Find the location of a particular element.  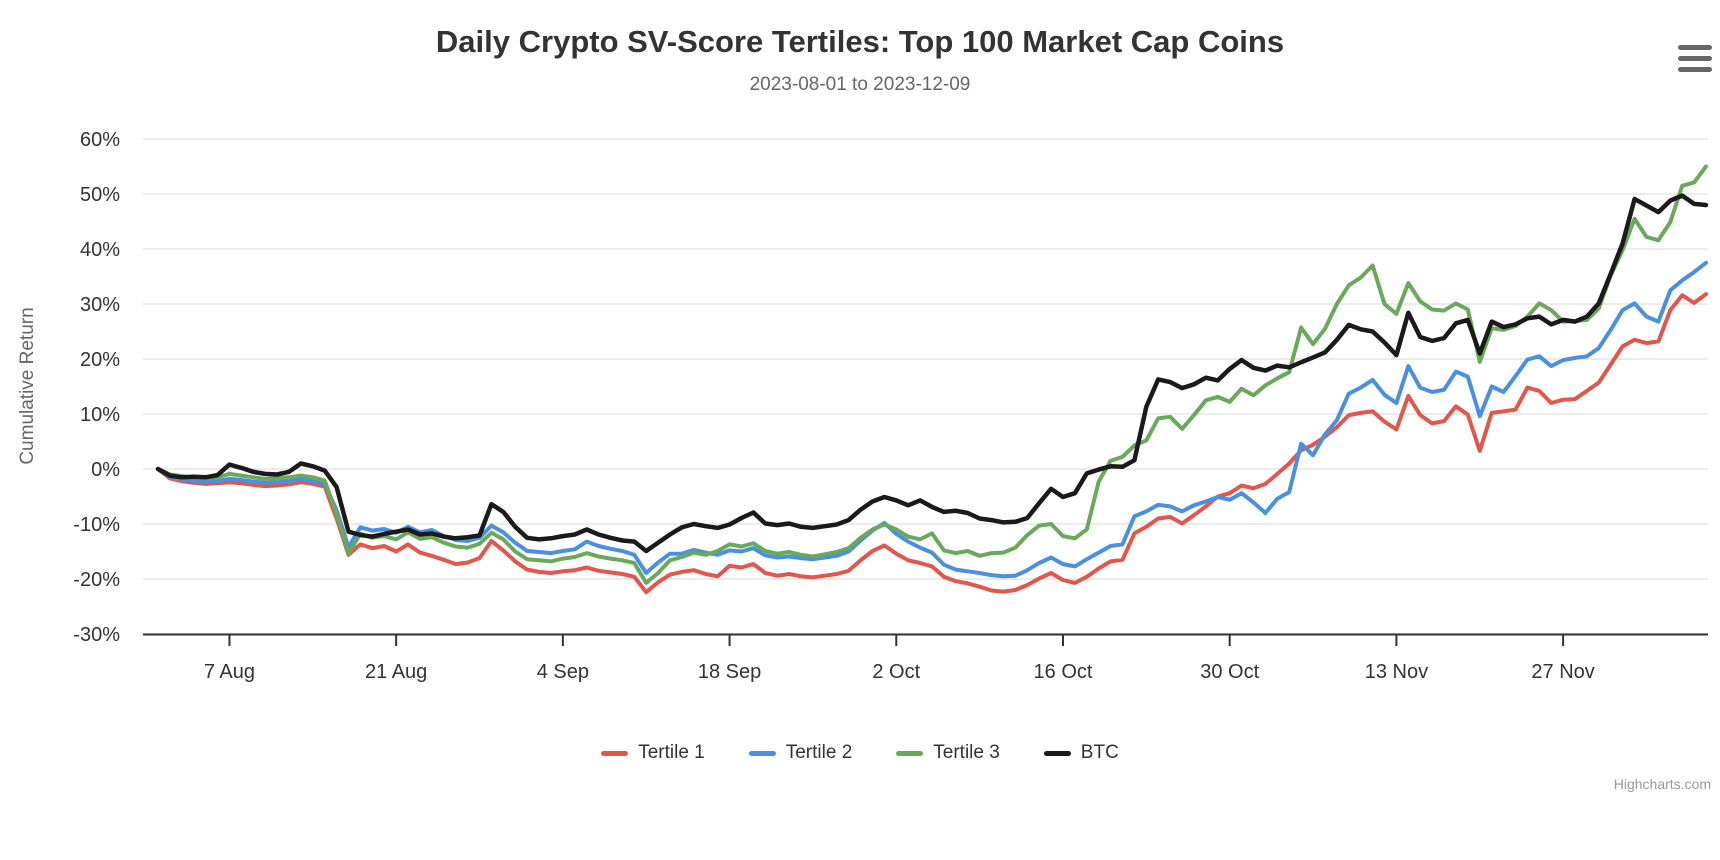

x-tick-label: 7 Aug is located at coordinates (229, 672).